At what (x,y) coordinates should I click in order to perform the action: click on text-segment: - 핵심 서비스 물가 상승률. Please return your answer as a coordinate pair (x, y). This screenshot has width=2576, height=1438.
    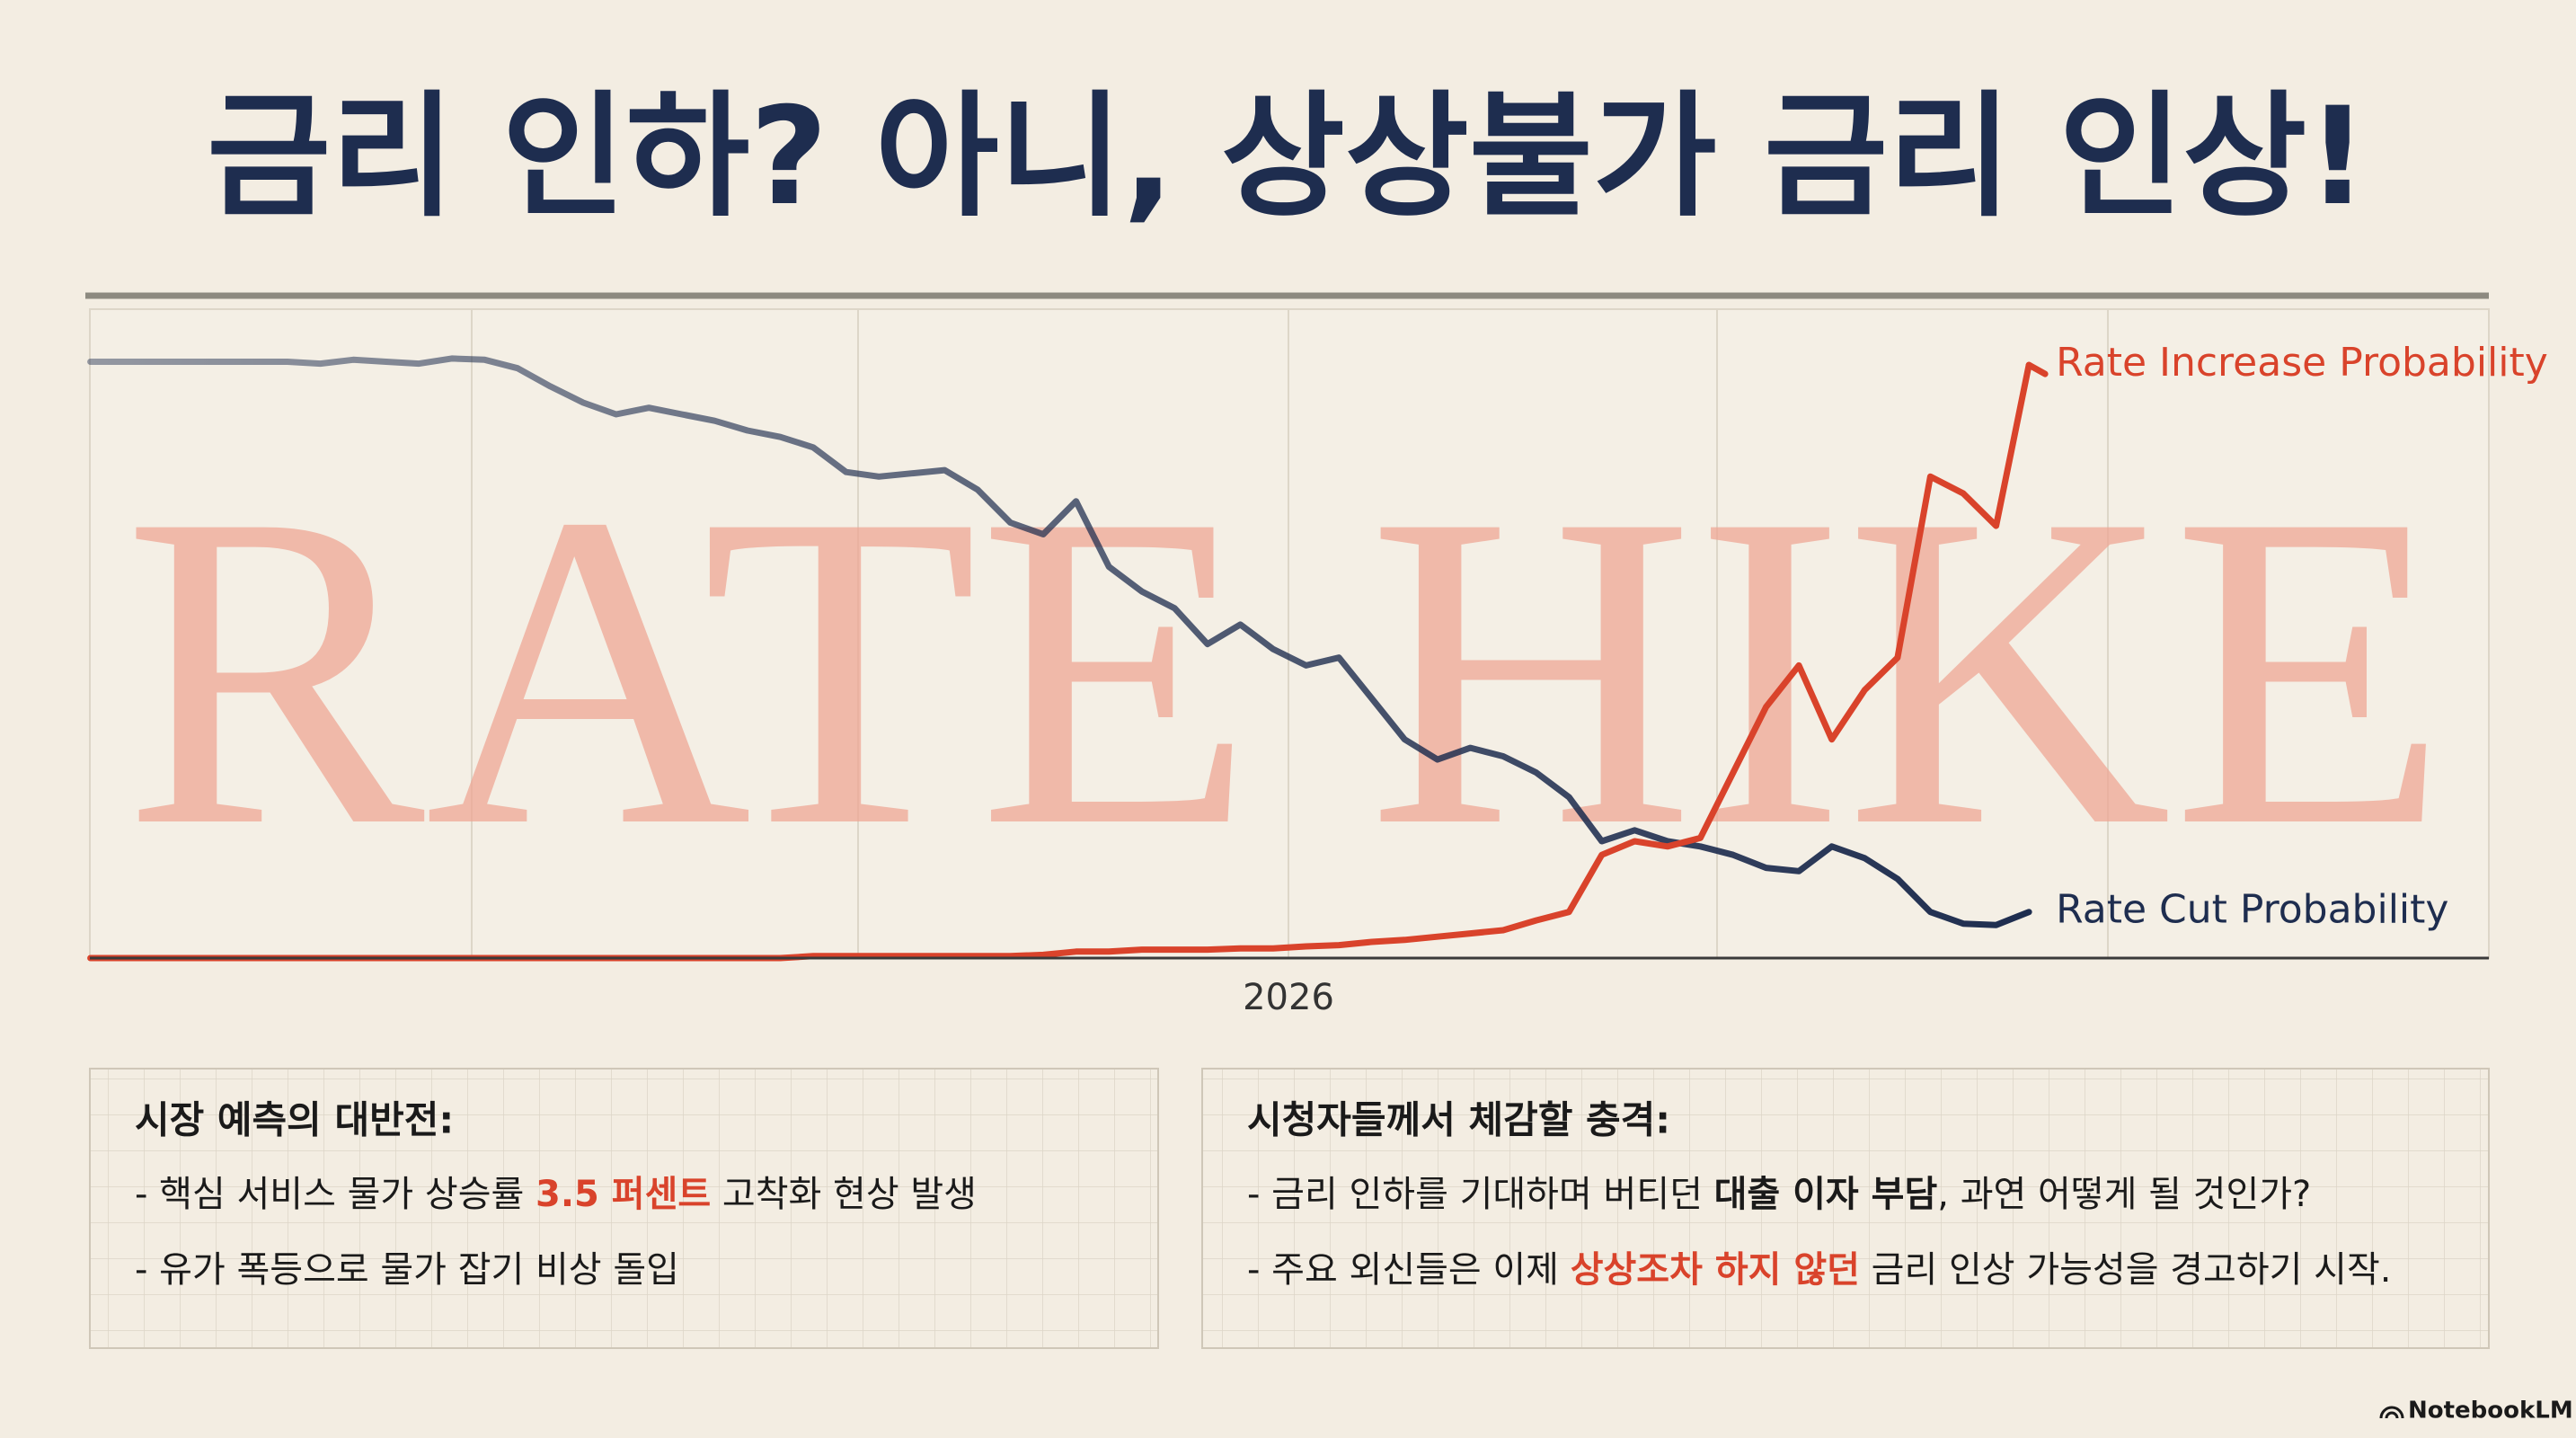
    Looking at the image, I should click on (335, 1194).